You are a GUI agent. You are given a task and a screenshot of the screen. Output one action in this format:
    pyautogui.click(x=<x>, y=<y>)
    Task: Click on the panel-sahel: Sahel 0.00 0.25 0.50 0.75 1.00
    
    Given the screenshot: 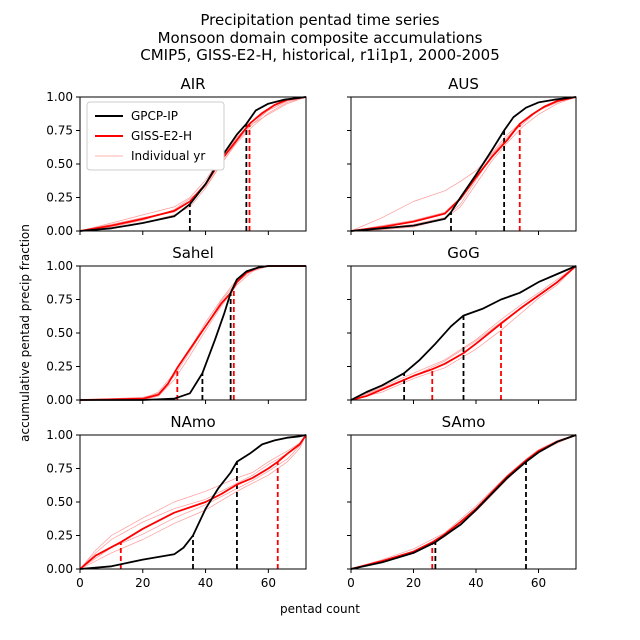 What is the action you would take?
    pyautogui.click(x=176, y=325)
    